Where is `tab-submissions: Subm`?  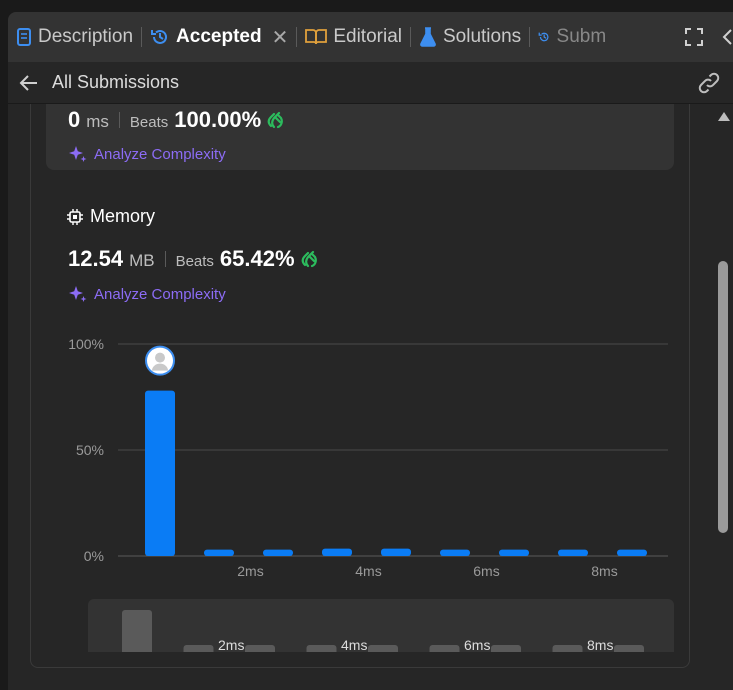
tab-submissions: Subm is located at coordinates (568, 37).